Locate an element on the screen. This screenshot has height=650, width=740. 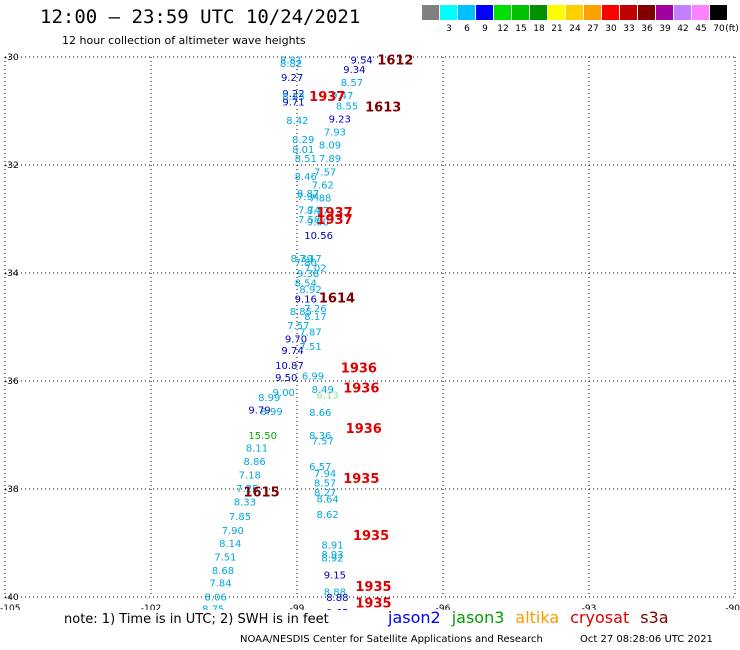
wave-height-value: 9.54 is located at coordinates (362, 61).